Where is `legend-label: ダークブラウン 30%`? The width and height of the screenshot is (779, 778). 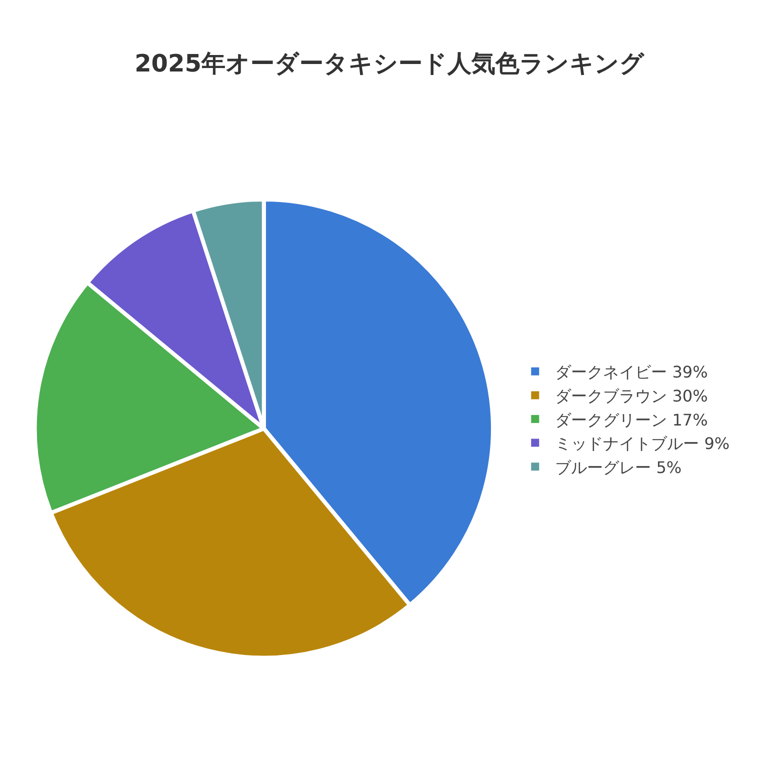 legend-label: ダークブラウン 30% is located at coordinates (631, 396).